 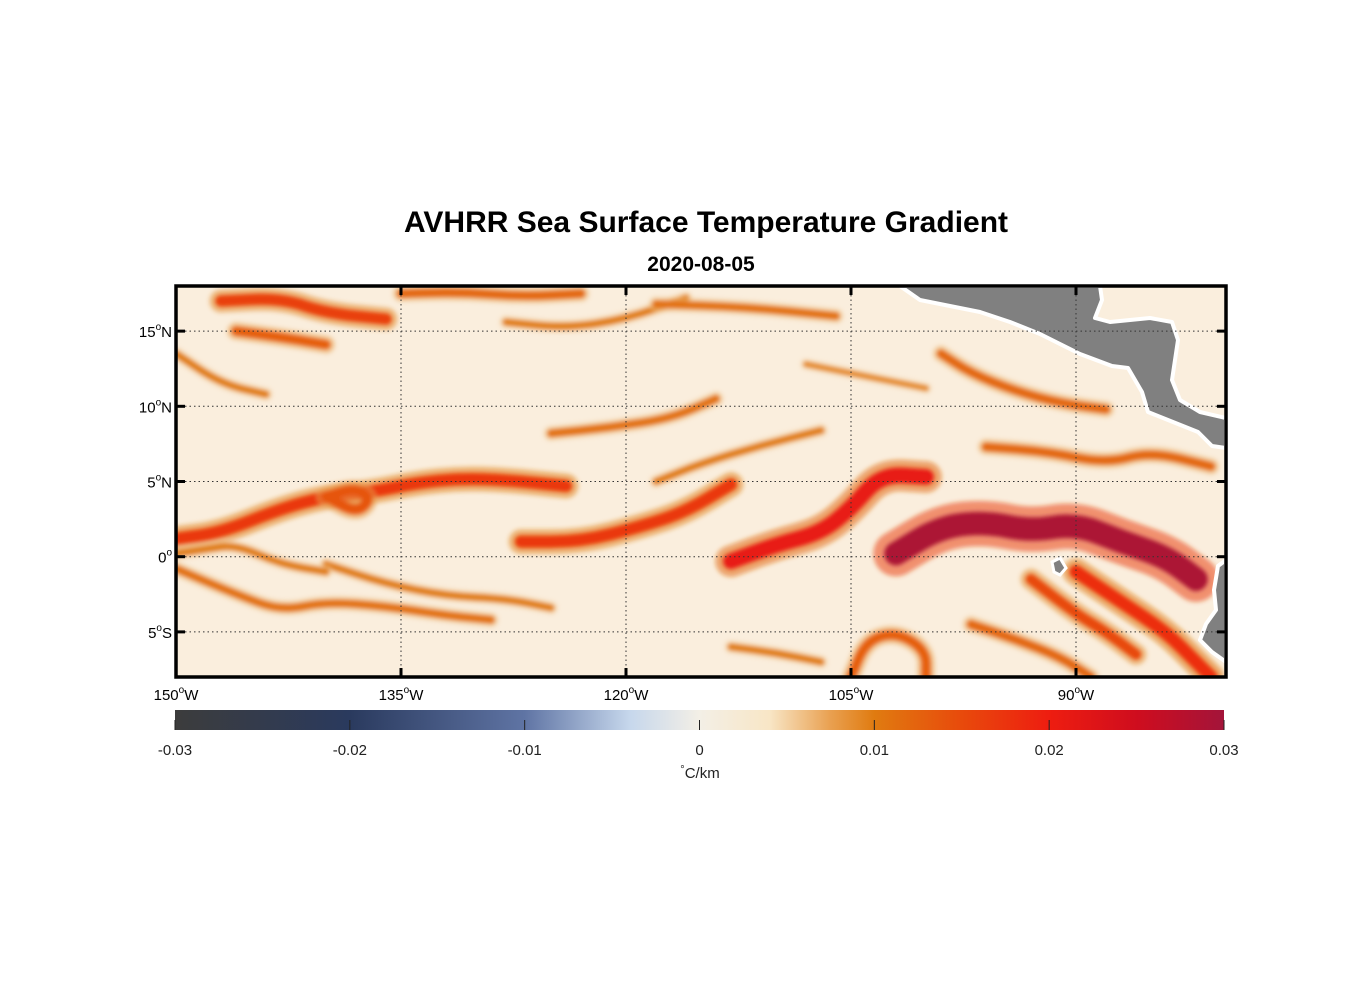 I want to click on lat-tick-label: 15oN, so click(x=155, y=331).